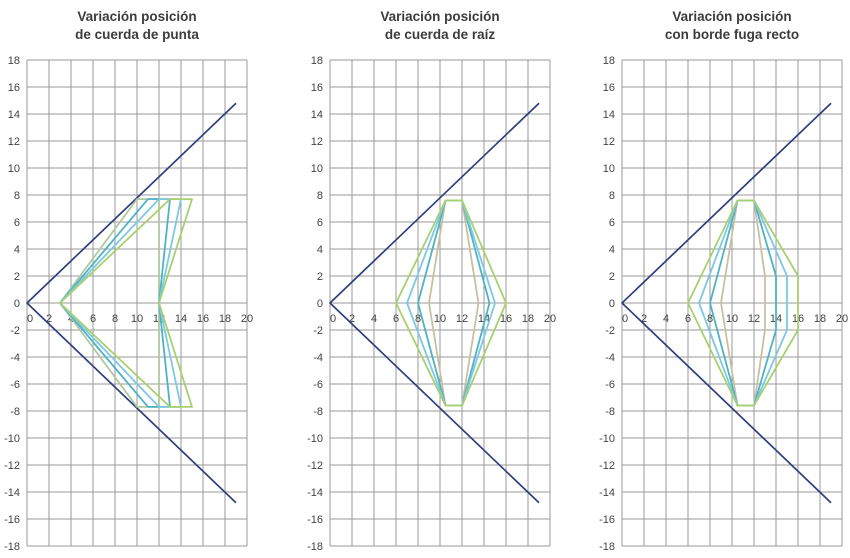  Describe the element at coordinates (732, 25) in the screenshot. I see `chart-title: Variación posición con borde fuga recto` at that location.